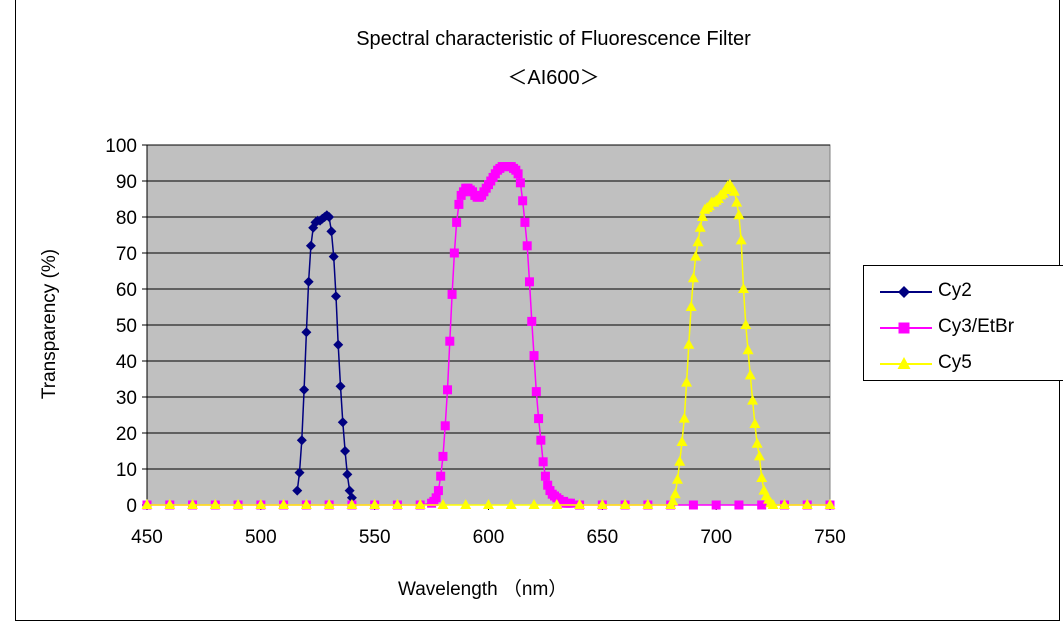 Image resolution: width=1063 pixels, height=623 pixels. What do you see at coordinates (716, 537) in the screenshot?
I see `x-tick-label: 700` at bounding box center [716, 537].